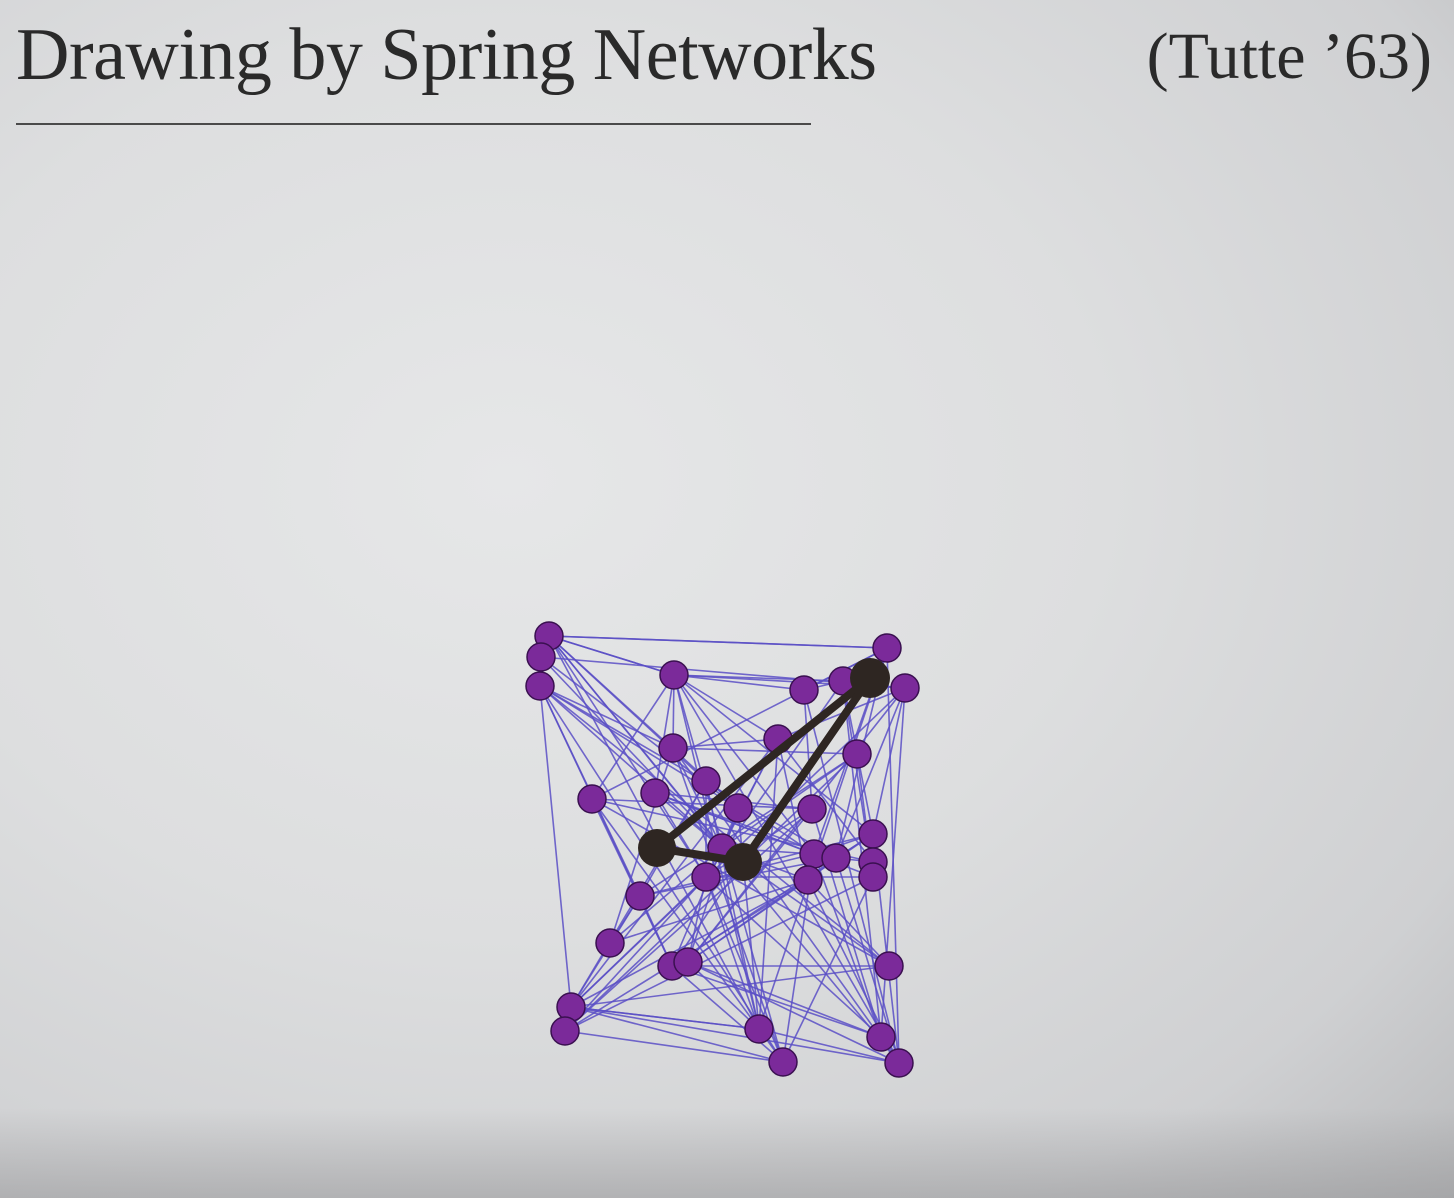 The height and width of the screenshot is (1198, 1454). What do you see at coordinates (1289, 56) in the screenshot?
I see `citation: (Tutte ’63)` at bounding box center [1289, 56].